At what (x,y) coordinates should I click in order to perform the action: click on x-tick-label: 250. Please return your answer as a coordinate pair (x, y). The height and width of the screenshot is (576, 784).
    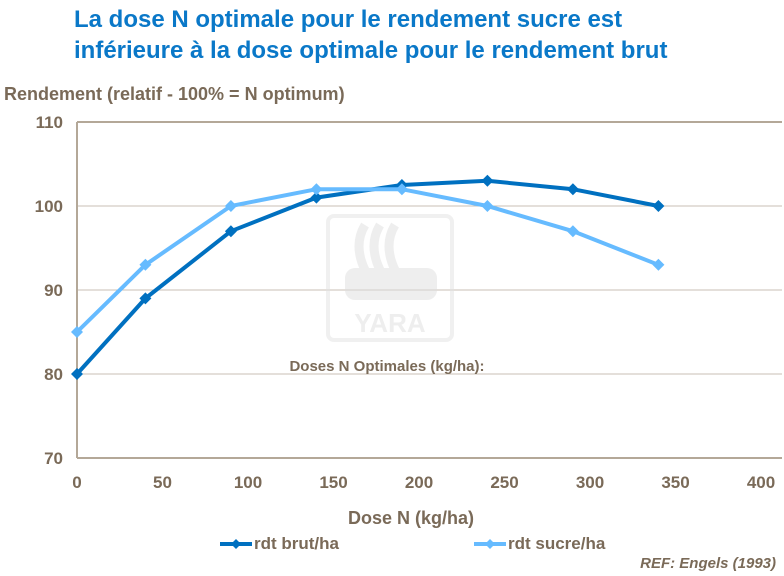
    Looking at the image, I should click on (504, 482).